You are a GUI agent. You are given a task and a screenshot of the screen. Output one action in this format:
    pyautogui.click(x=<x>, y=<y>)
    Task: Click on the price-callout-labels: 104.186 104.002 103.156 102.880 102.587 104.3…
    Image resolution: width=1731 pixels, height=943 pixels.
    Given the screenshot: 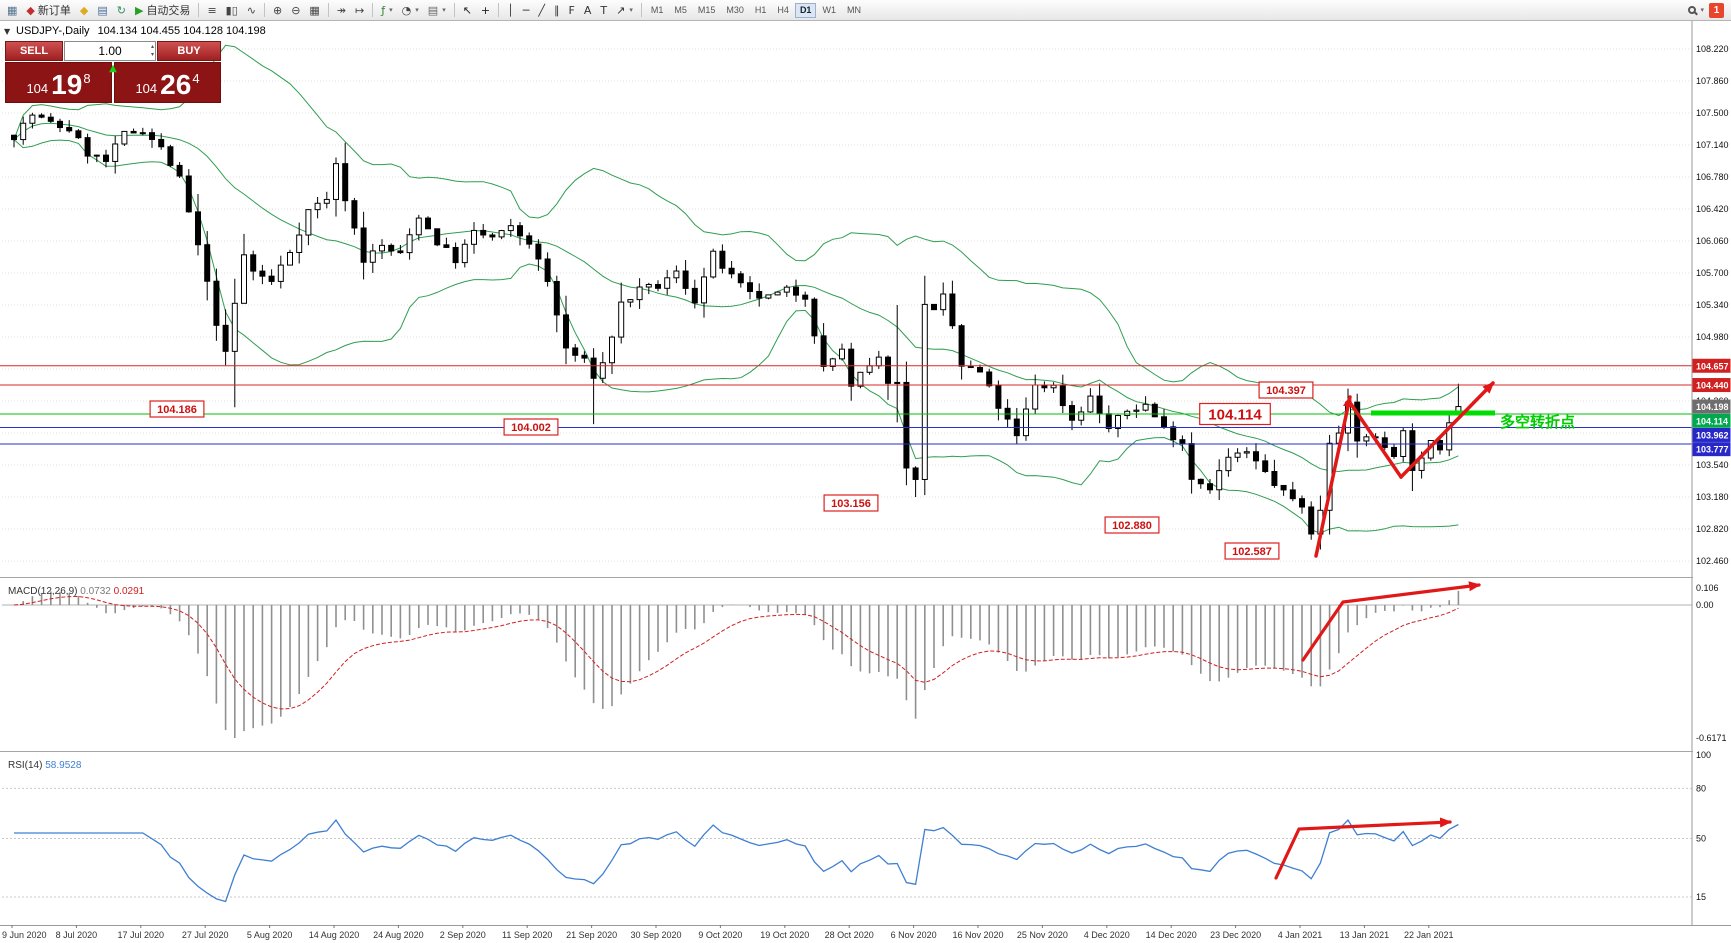 What is the action you would take?
    pyautogui.click(x=731, y=470)
    